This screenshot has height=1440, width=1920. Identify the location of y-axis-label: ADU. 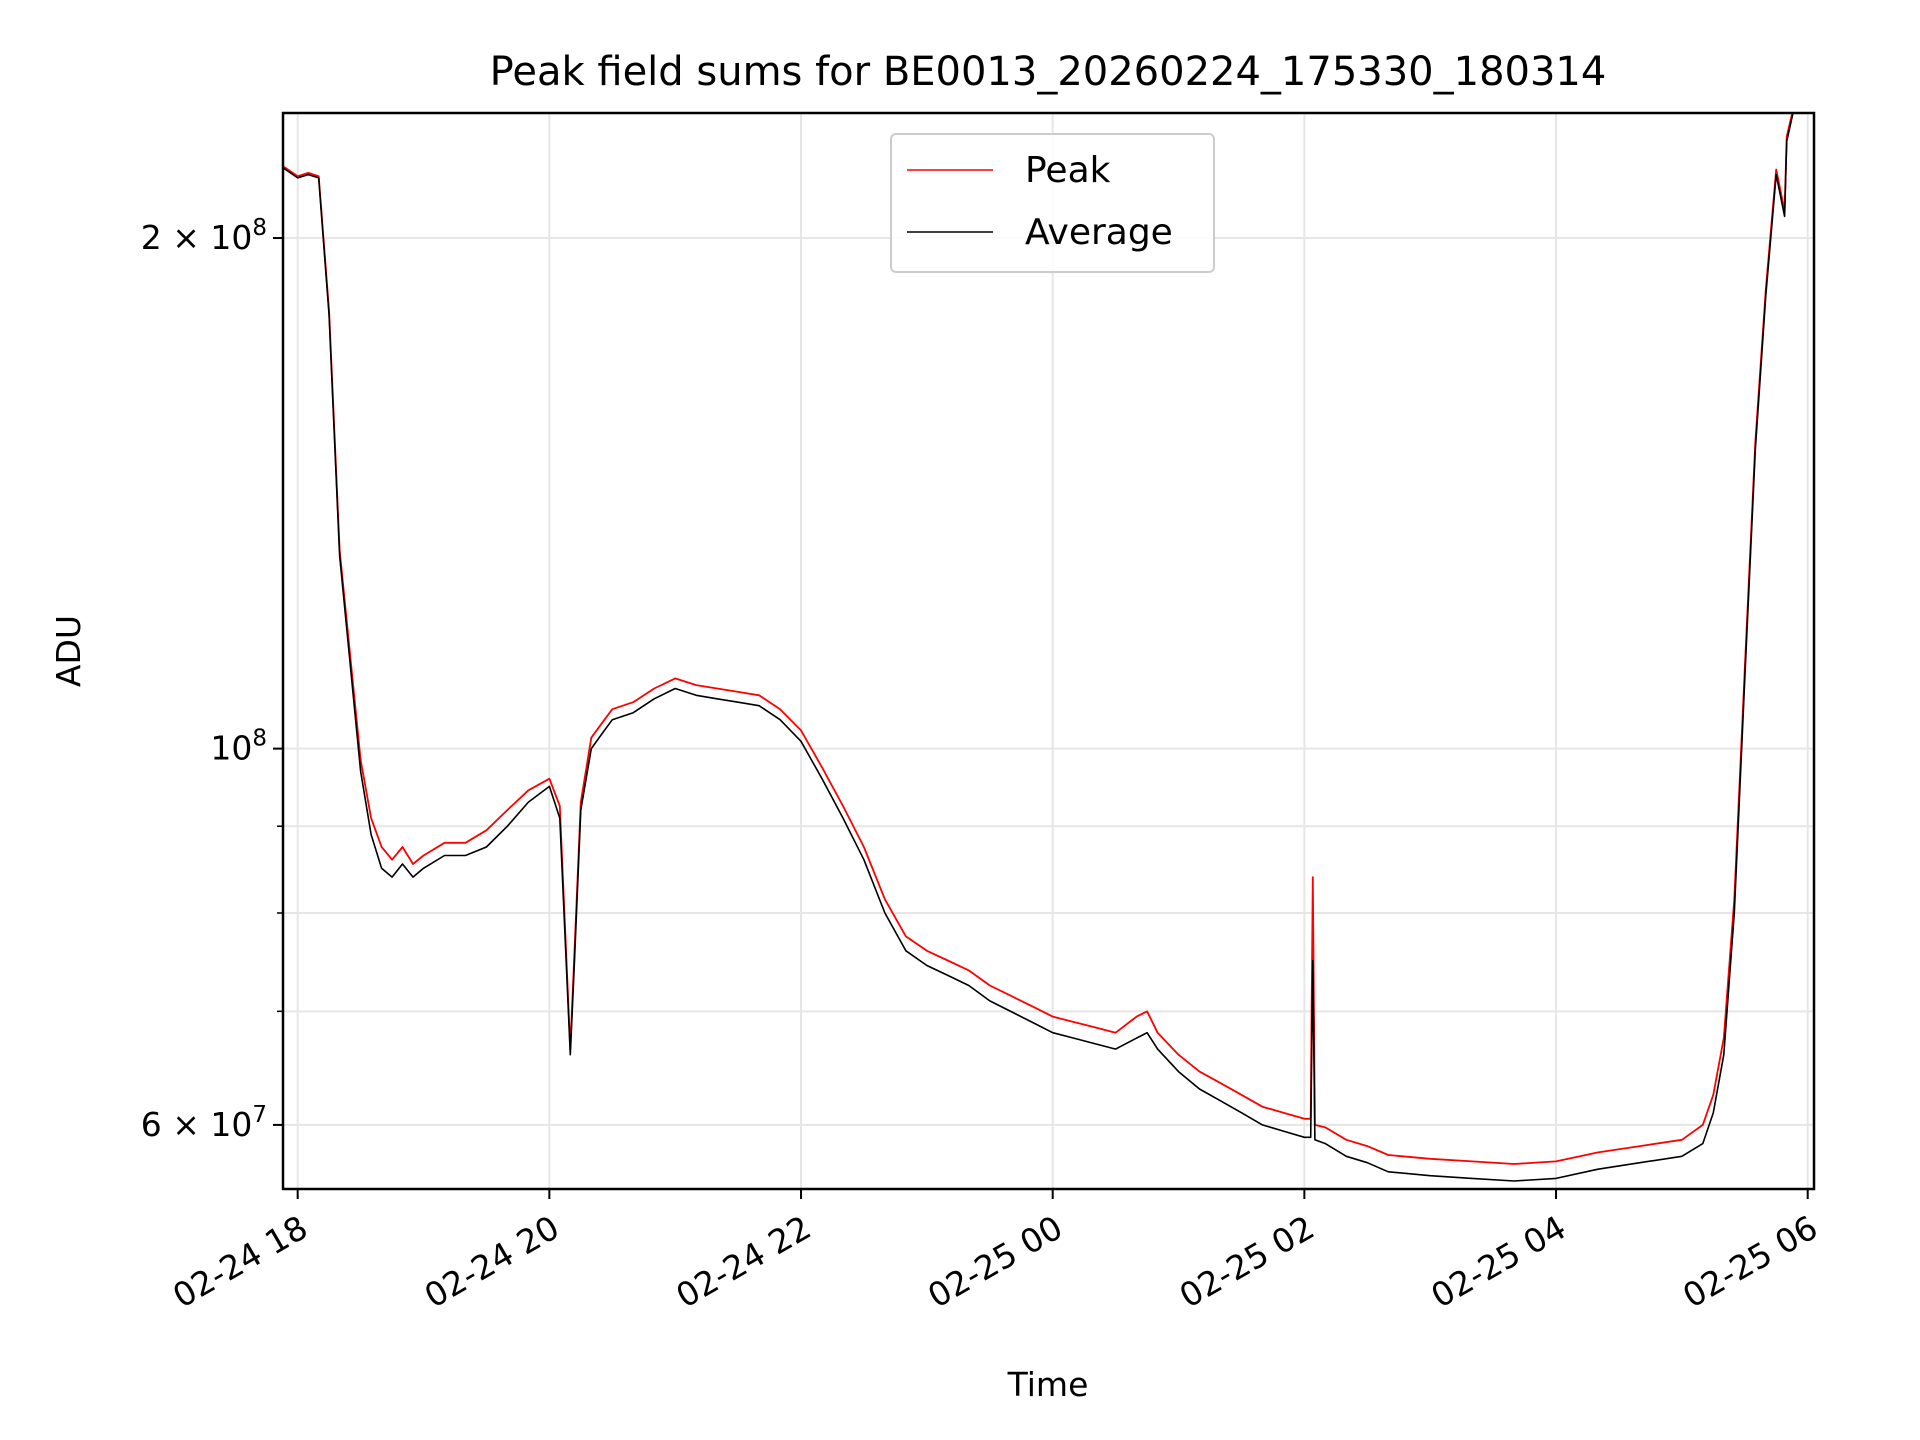
(68, 651).